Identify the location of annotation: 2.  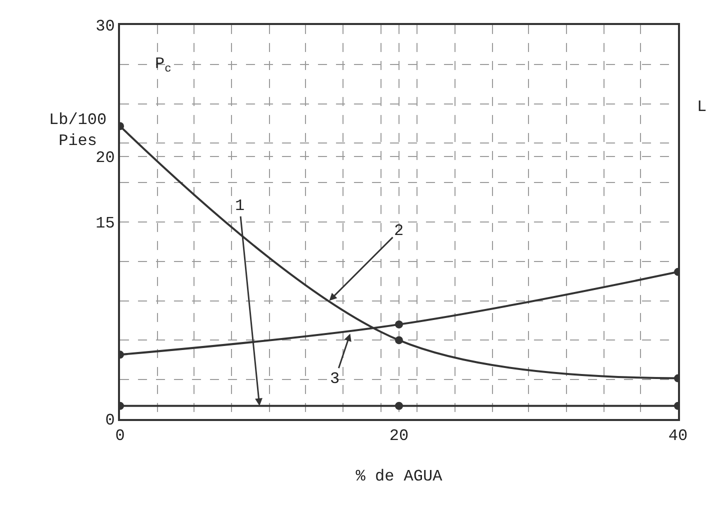
(399, 231).